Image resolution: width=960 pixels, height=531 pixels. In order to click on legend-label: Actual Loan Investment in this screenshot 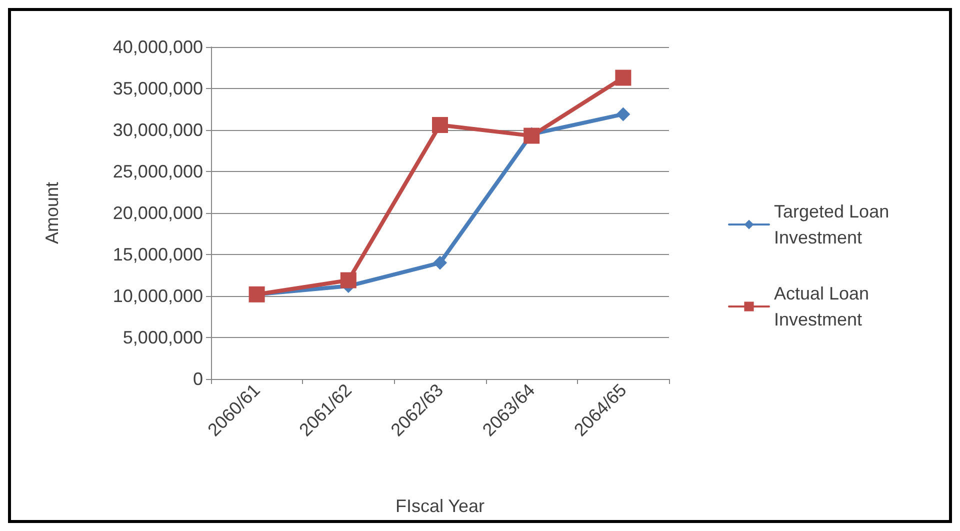, I will do `click(824, 307)`.